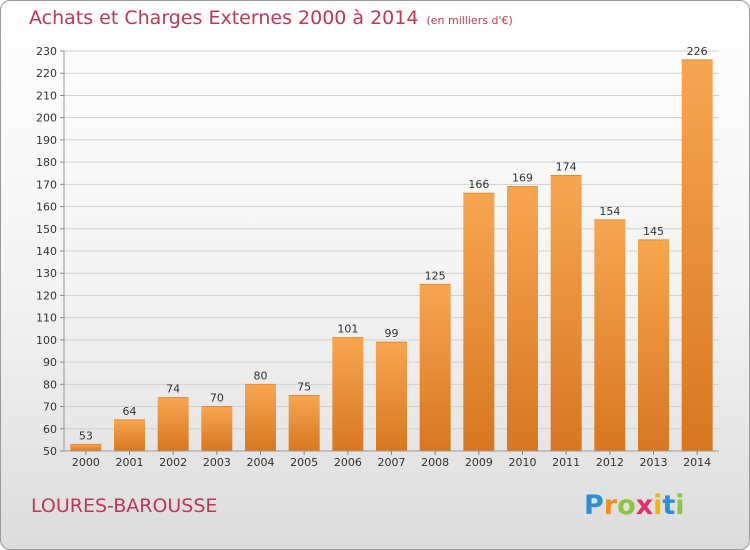 This screenshot has height=550, width=750. I want to click on y-tick-label: 150, so click(46, 229).